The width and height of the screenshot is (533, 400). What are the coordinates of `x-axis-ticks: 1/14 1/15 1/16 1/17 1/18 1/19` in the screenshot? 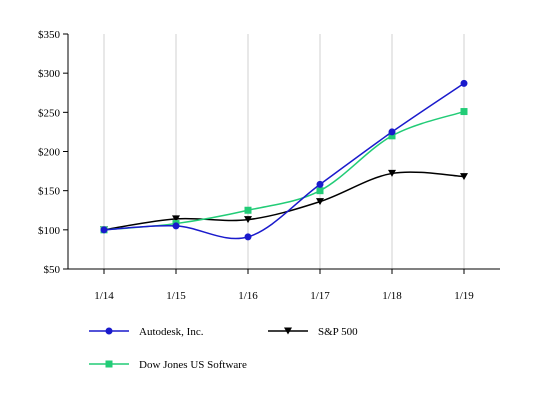 It's located at (284, 285).